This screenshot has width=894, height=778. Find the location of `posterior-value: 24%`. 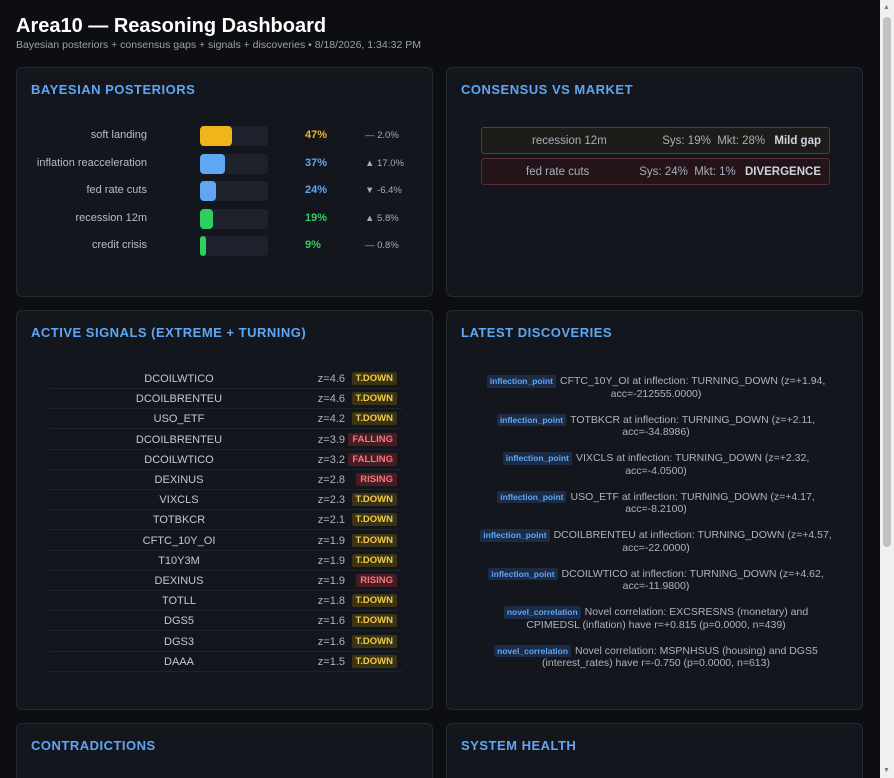

posterior-value: 24% is located at coordinates (316, 190).